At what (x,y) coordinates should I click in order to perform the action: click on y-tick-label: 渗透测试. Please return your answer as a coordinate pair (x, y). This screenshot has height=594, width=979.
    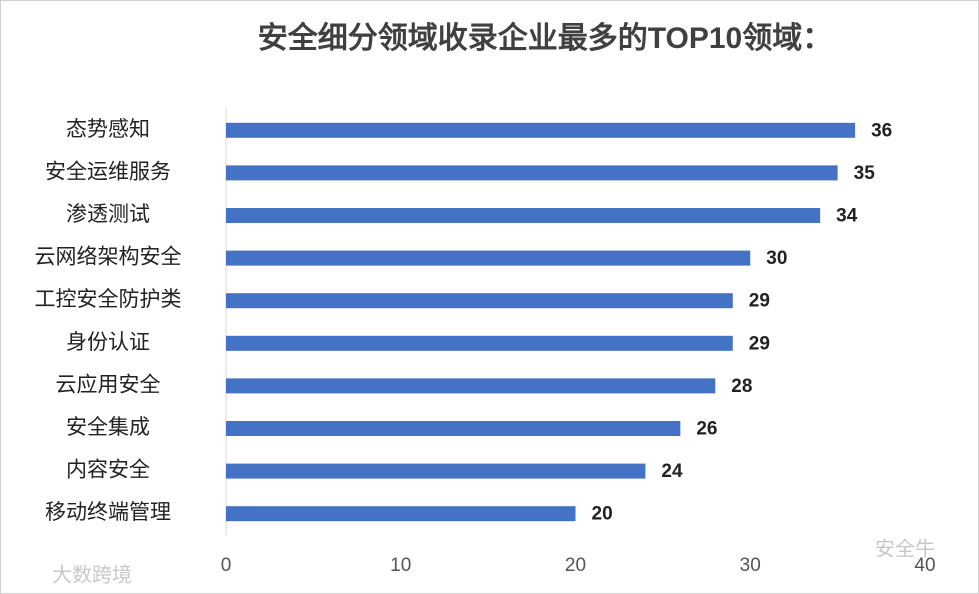
    Looking at the image, I should click on (108, 214).